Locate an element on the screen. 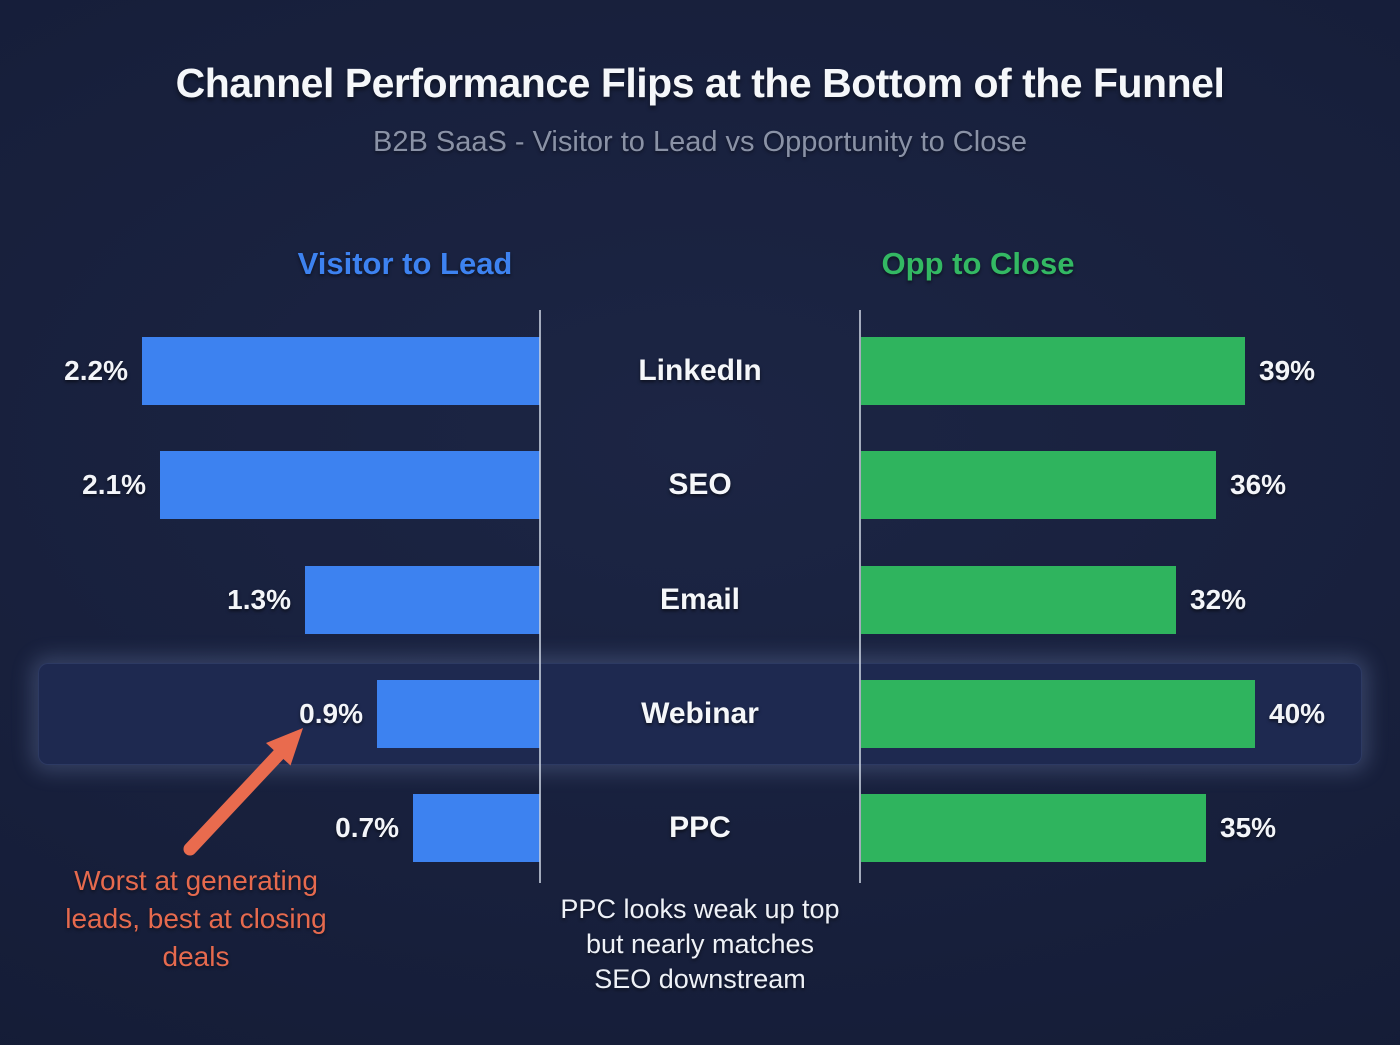  legend-visitor-to-lead: Visitor to Lead is located at coordinates (405, 263).